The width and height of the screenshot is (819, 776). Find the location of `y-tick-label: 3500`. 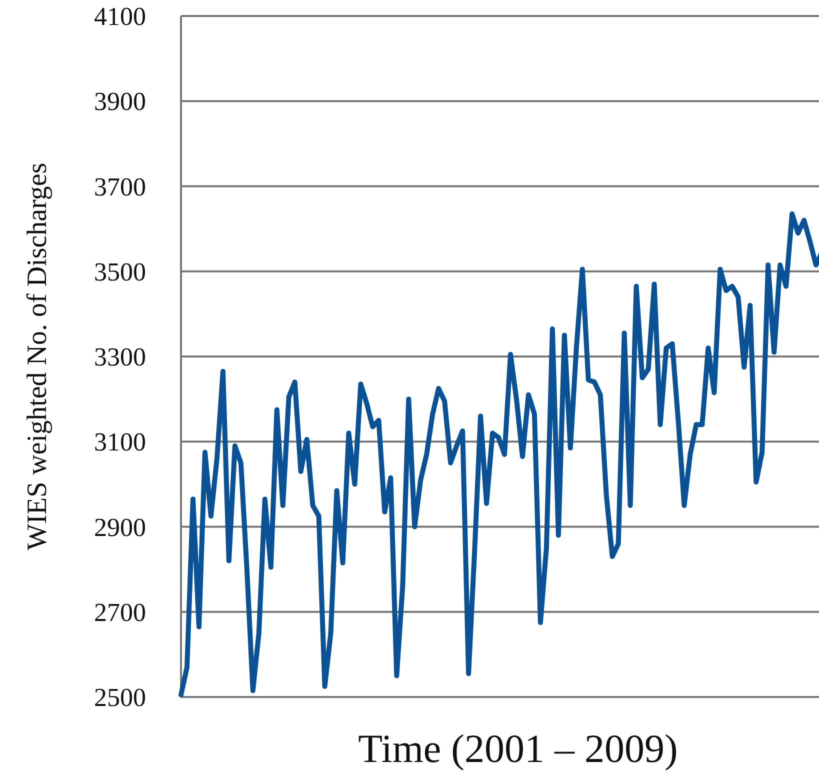

y-tick-label: 3500 is located at coordinates (120, 271).